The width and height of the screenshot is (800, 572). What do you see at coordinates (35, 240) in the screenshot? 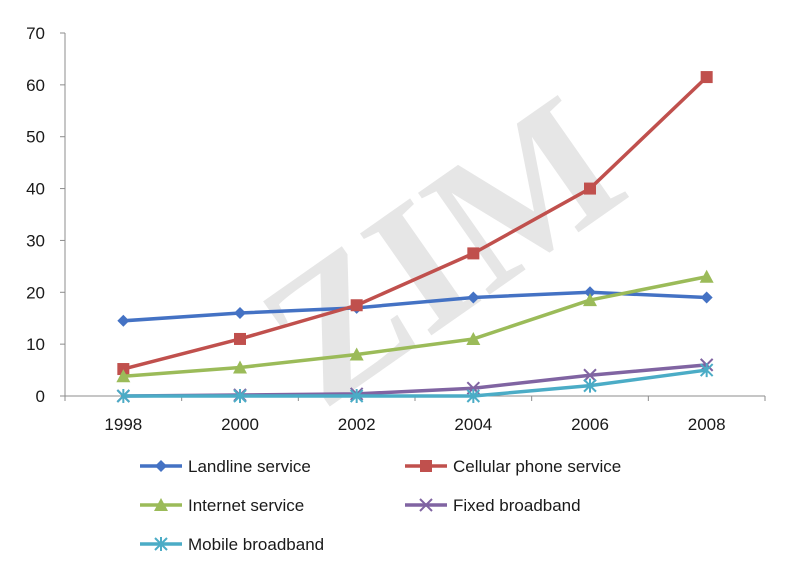
I see `y-tick-label: 30` at bounding box center [35, 240].